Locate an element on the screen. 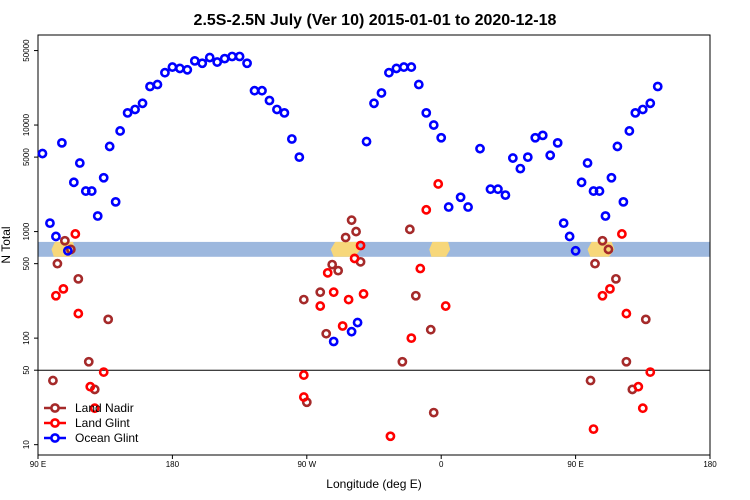 This screenshot has width=750, height=500. map-ocean is located at coordinates (374, 249).